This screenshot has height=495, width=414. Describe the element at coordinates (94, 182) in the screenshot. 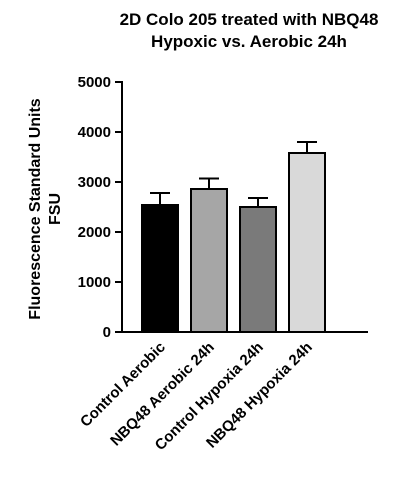

I see `y-tick-label-3000: 3000` at that location.